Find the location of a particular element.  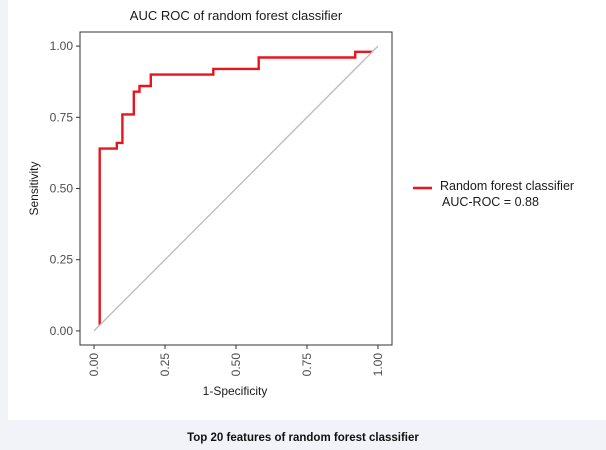

x-tick-label-0: 0.00 is located at coordinates (94, 365).